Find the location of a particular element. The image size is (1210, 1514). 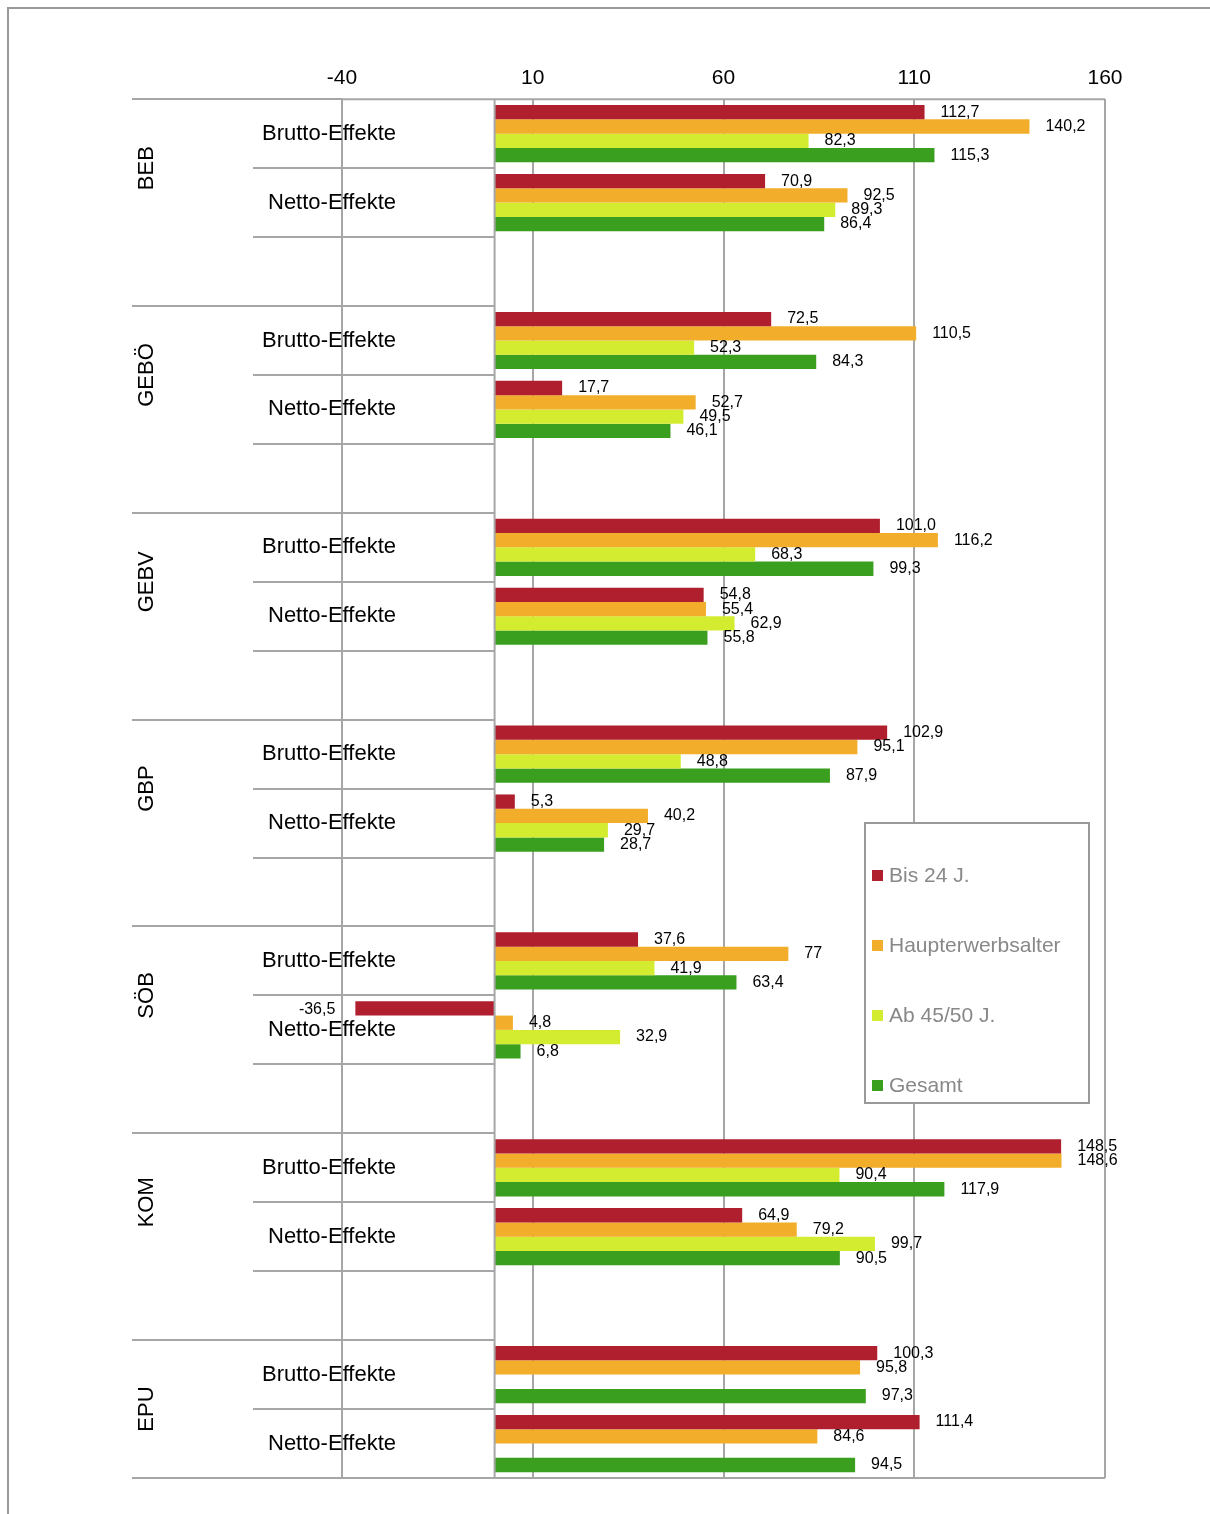

data-label: 95,1 is located at coordinates (889, 746).